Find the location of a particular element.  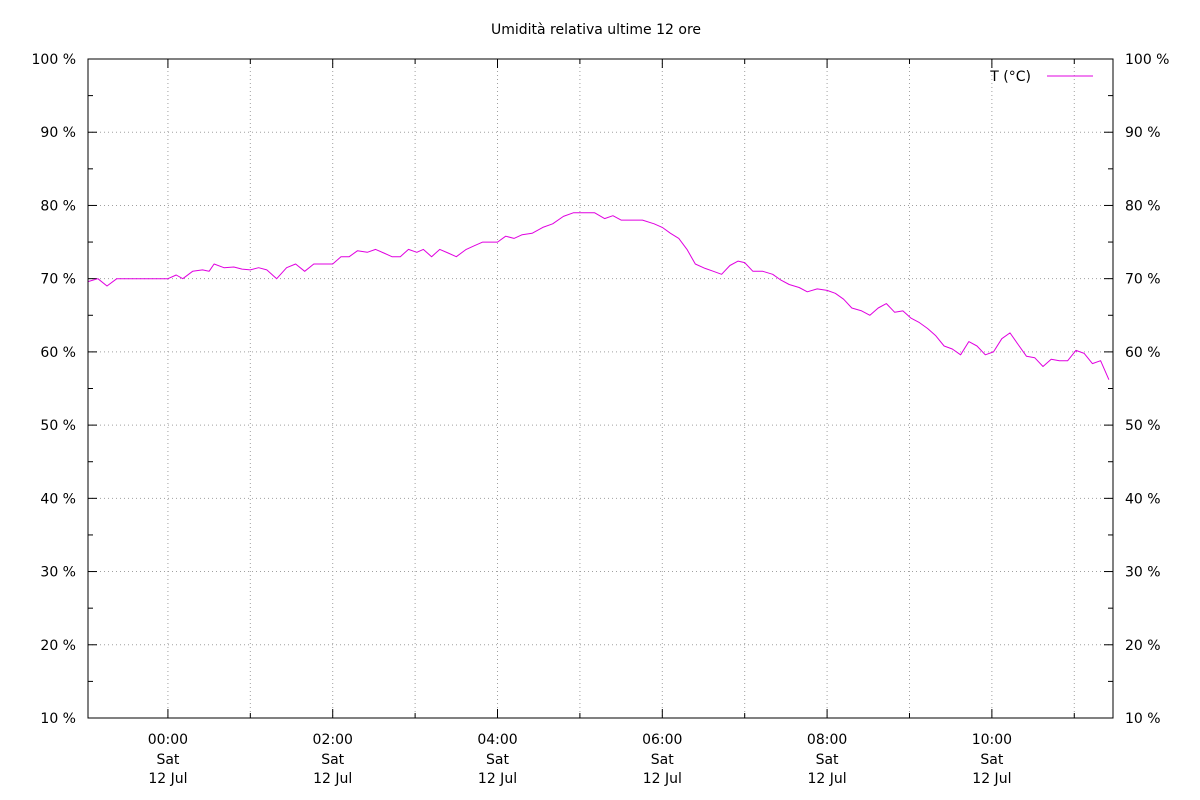

y2-tick-label: 50 % is located at coordinates (1143, 426).